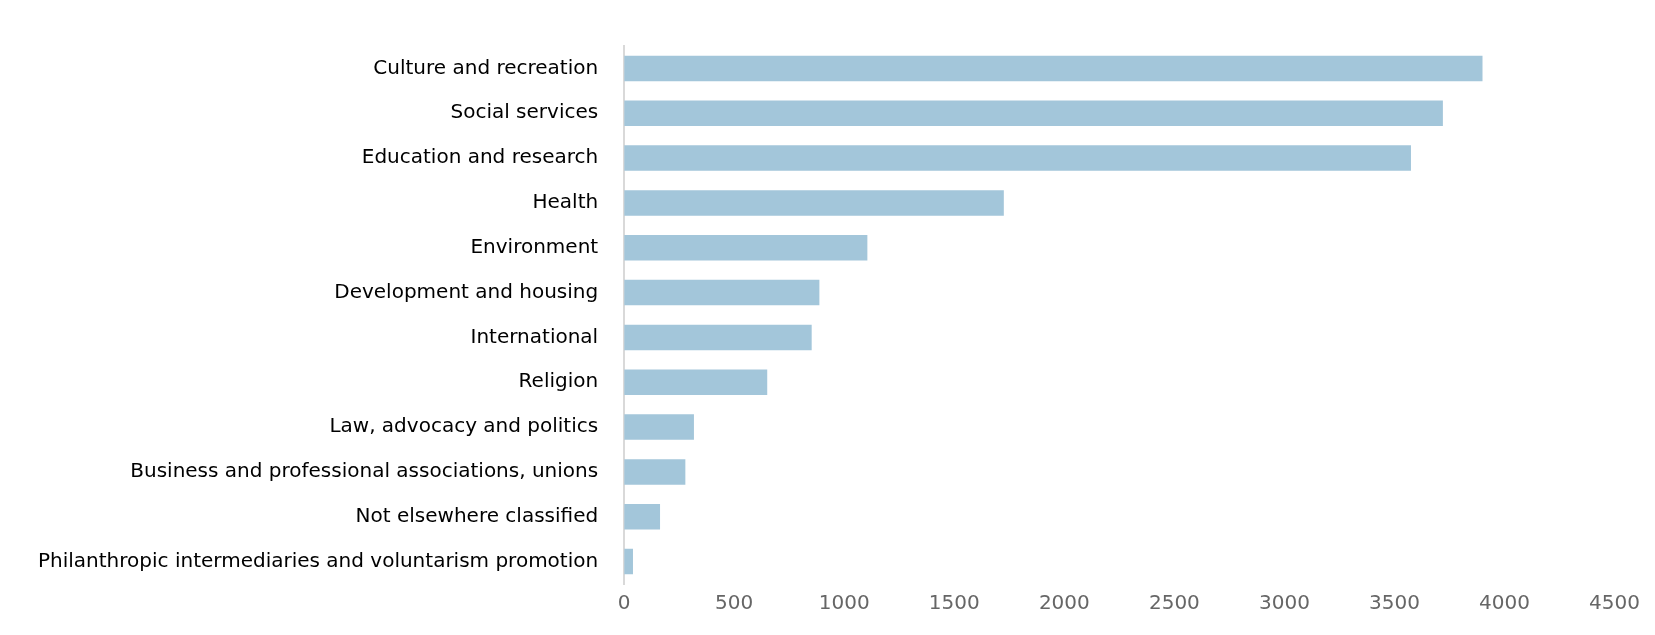 The width and height of the screenshot is (1655, 635). What do you see at coordinates (477, 514) in the screenshot?
I see `y-tick-label: Not elsewhere classified` at bounding box center [477, 514].